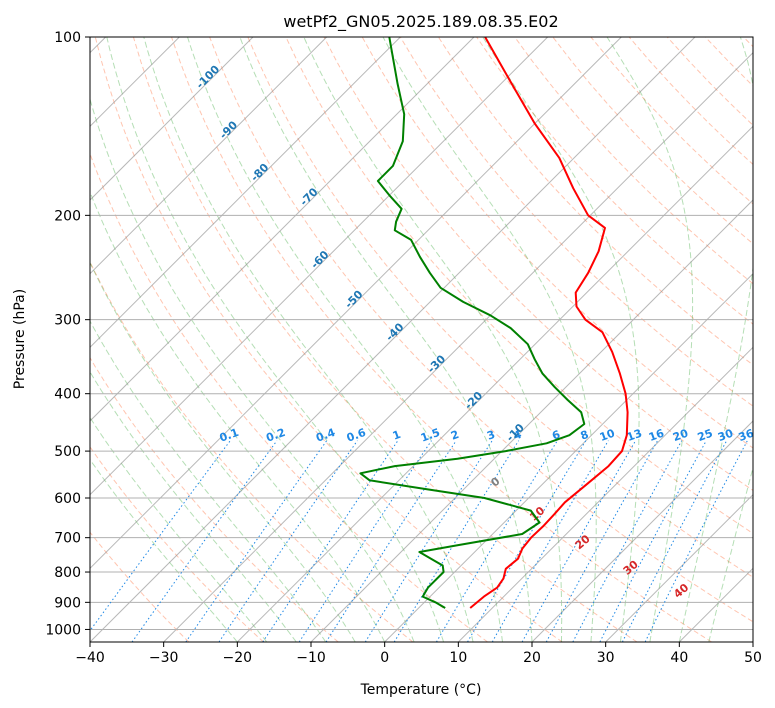  What do you see at coordinates (67, 539) in the screenshot?
I see `y-tick-label: 700` at bounding box center [67, 539].